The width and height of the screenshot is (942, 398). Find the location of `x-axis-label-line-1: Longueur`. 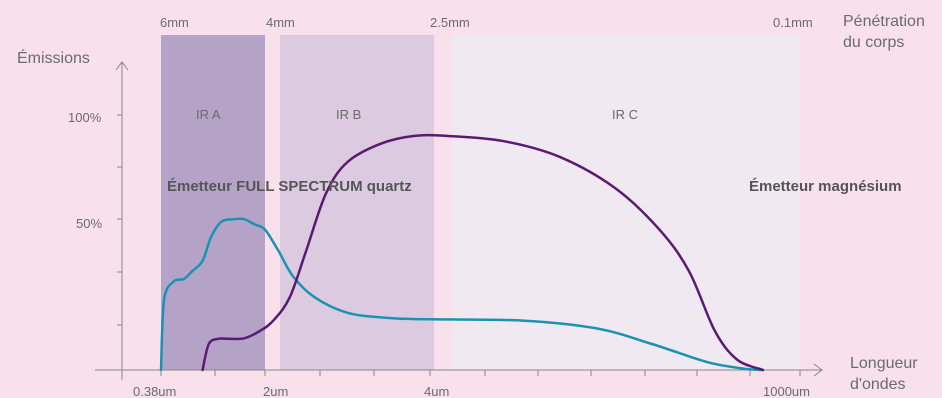

x-axis-label-line-1: Longueur is located at coordinates (884, 363).